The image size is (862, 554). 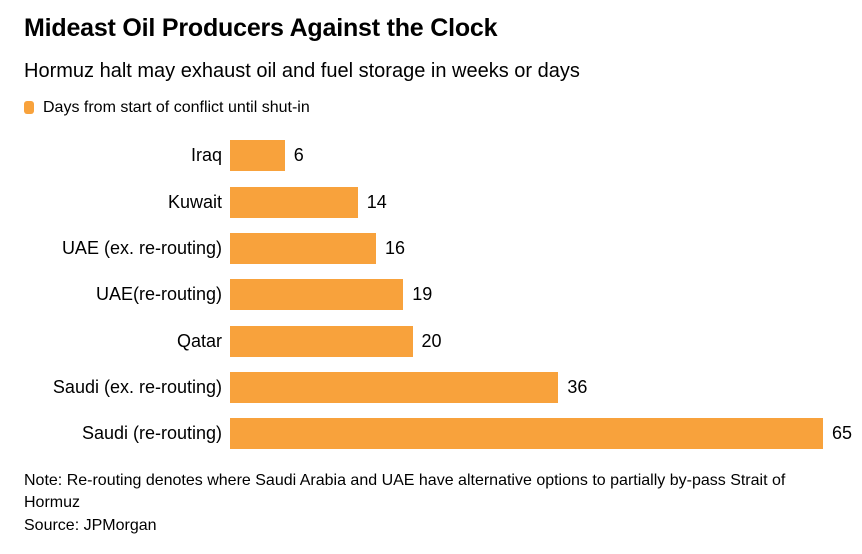 I want to click on value-label: 6, so click(x=298, y=155).